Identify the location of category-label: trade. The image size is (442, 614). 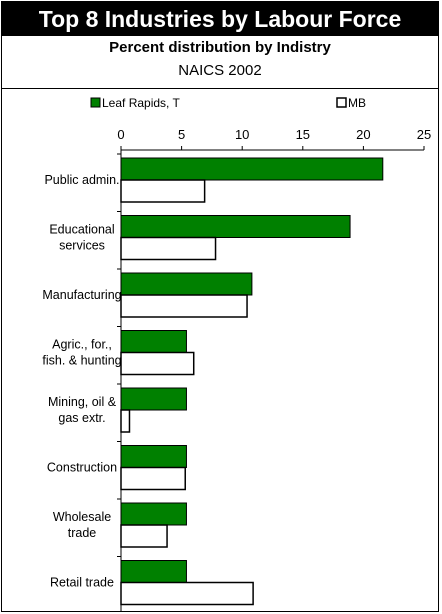
(82, 533).